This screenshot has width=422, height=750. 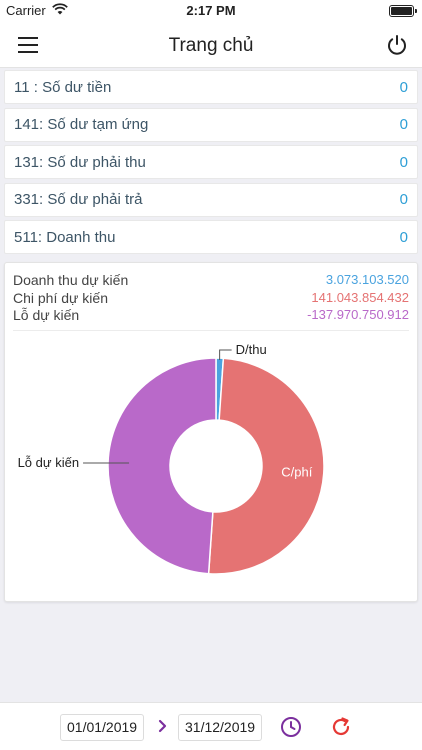 I want to click on page-title: Trang chủ, so click(x=211, y=45).